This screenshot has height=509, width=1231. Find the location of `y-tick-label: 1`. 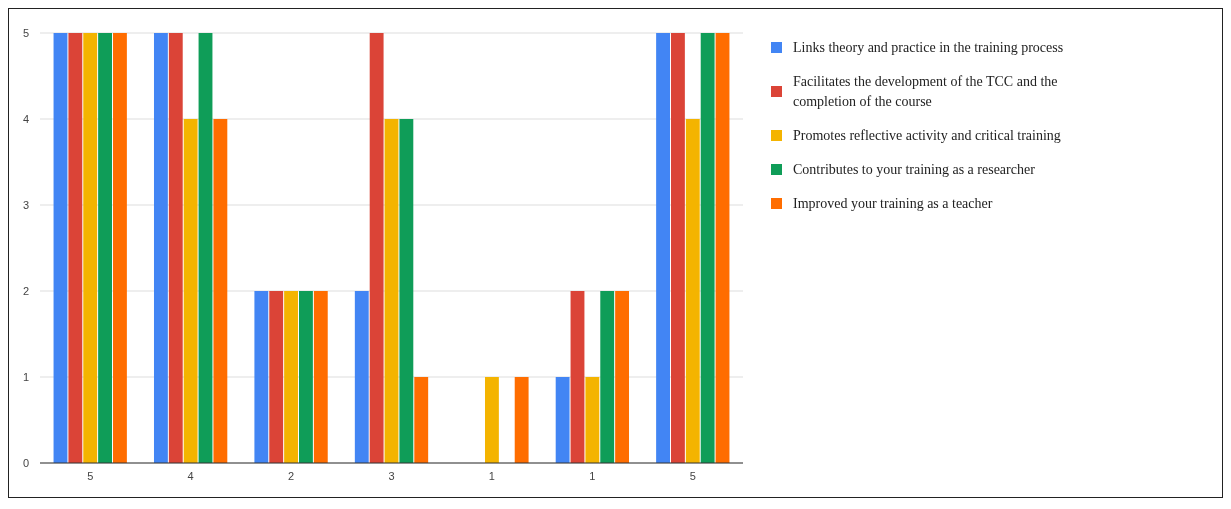

y-tick-label: 1 is located at coordinates (26, 377).